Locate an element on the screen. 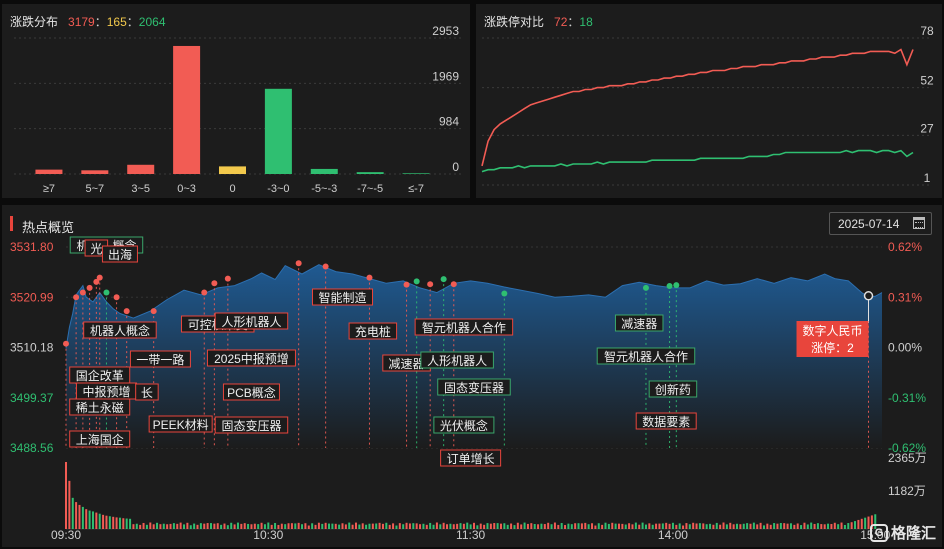 The height and width of the screenshot is (549, 944). flat-count: 165 is located at coordinates (116, 22).